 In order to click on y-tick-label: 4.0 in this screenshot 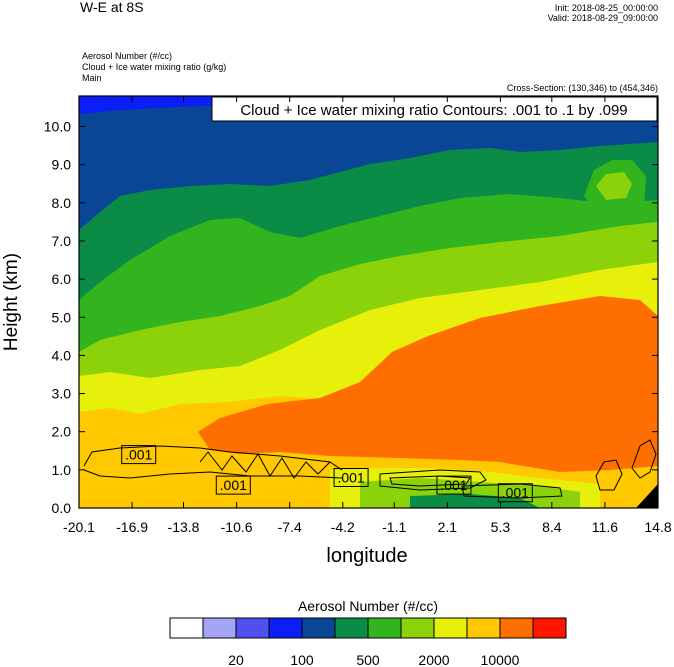, I will do `click(62, 355)`.